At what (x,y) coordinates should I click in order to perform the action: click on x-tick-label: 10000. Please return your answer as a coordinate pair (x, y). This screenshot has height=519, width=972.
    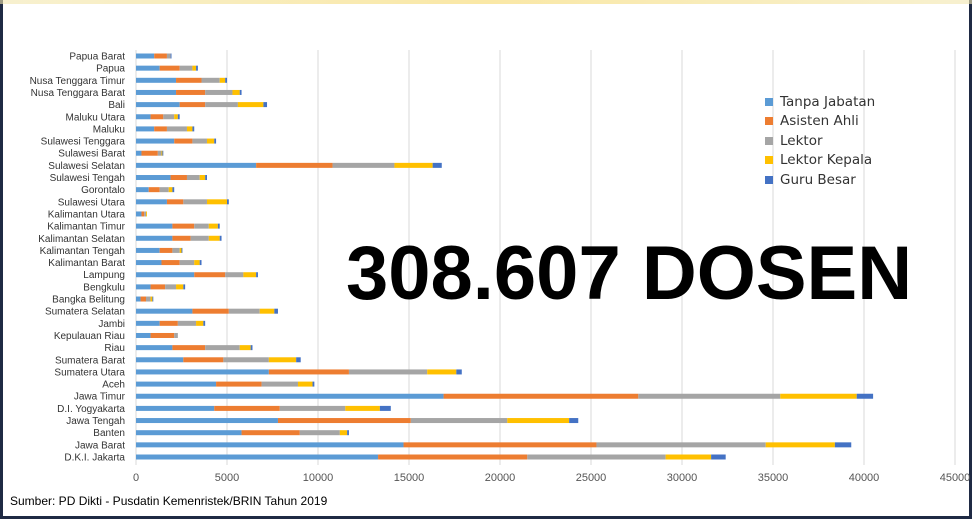
    Looking at the image, I should click on (318, 478).